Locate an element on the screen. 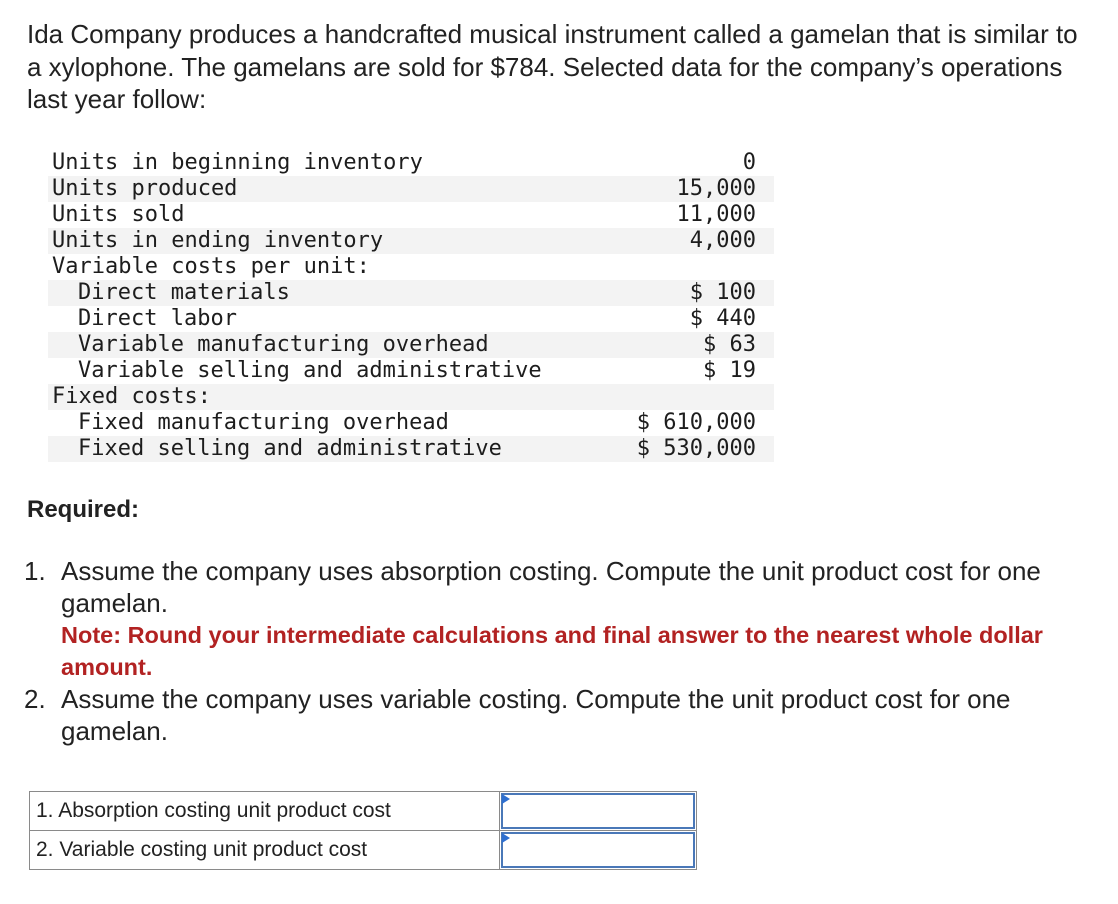 Image resolution: width=1118 pixels, height=904 pixels. table-row: Fixed costs: is located at coordinates (411, 397).